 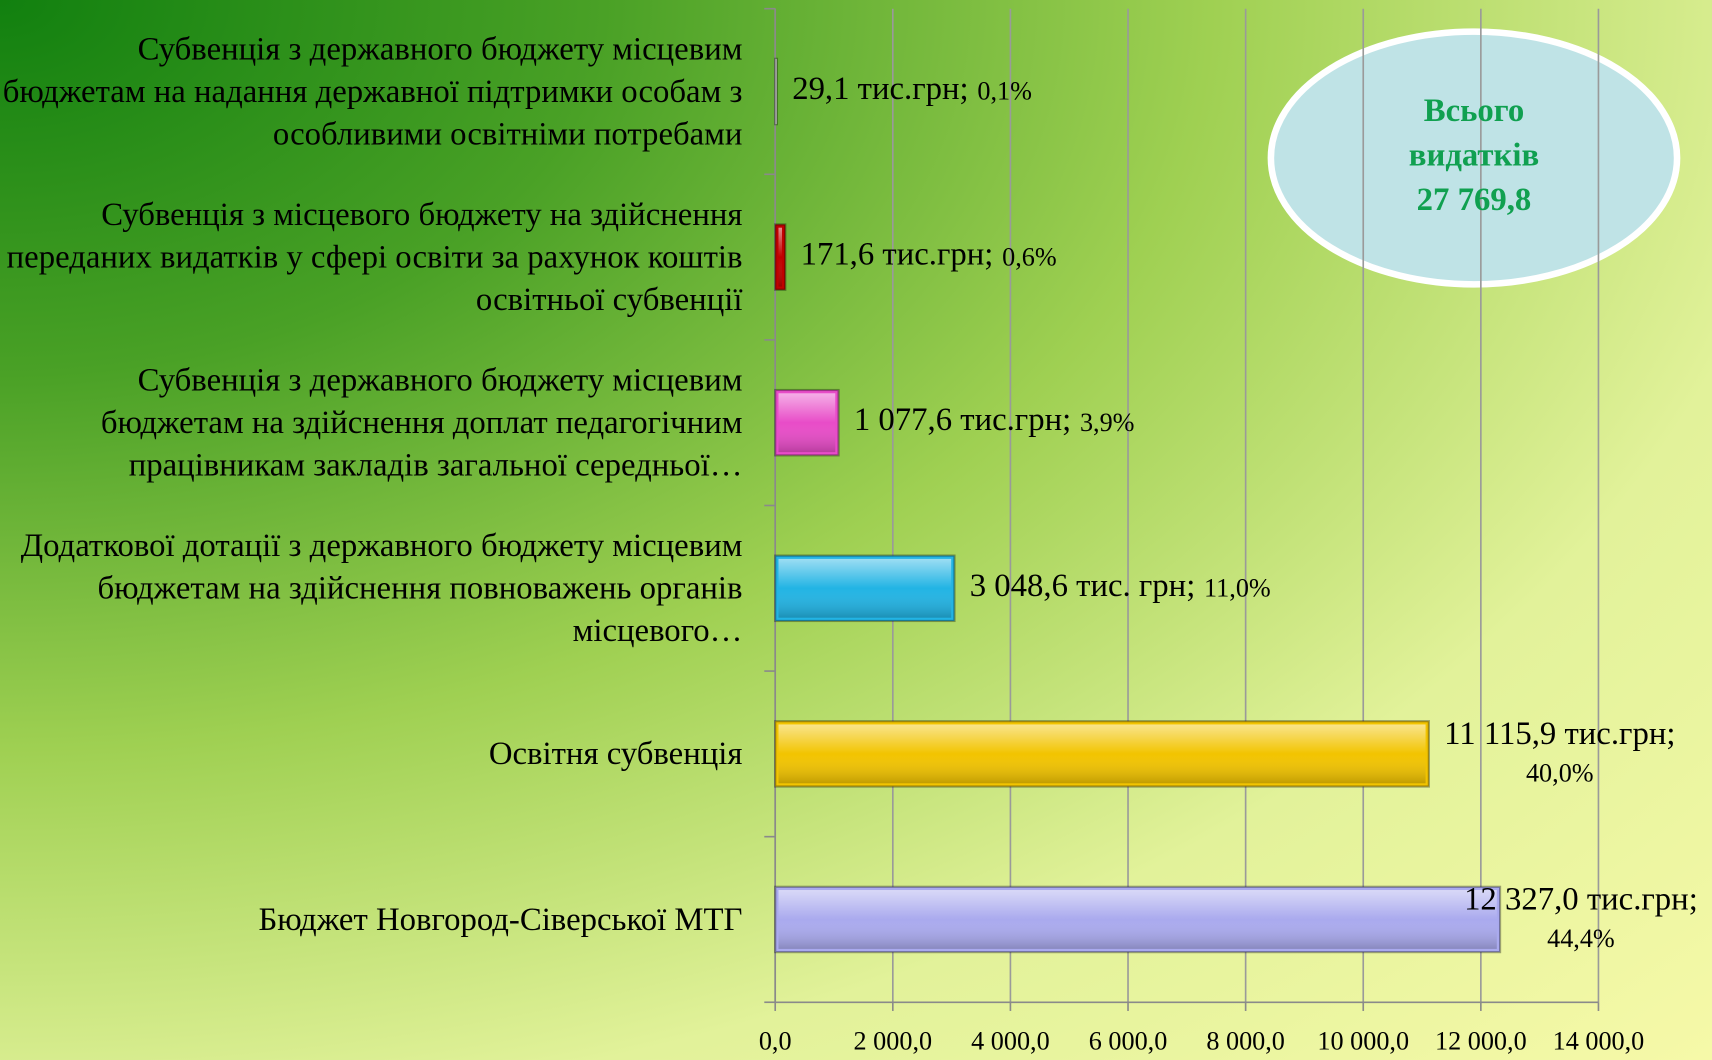 I want to click on x-tick-label: 10 000,0, so click(x=1363, y=1041).